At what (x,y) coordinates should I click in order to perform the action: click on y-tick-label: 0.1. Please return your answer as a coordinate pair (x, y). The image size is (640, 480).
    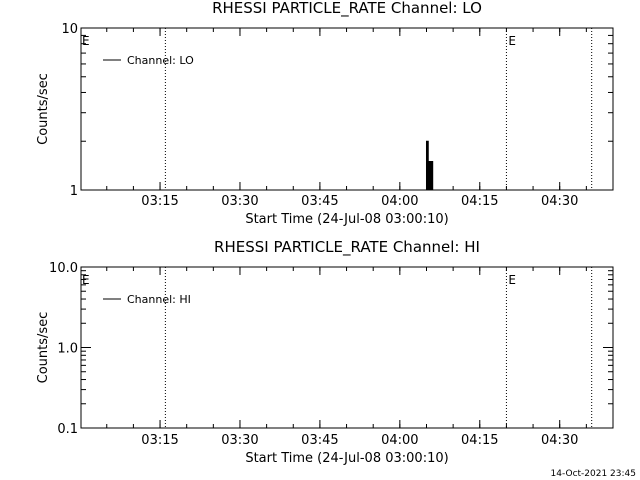
    Looking at the image, I should click on (67, 429).